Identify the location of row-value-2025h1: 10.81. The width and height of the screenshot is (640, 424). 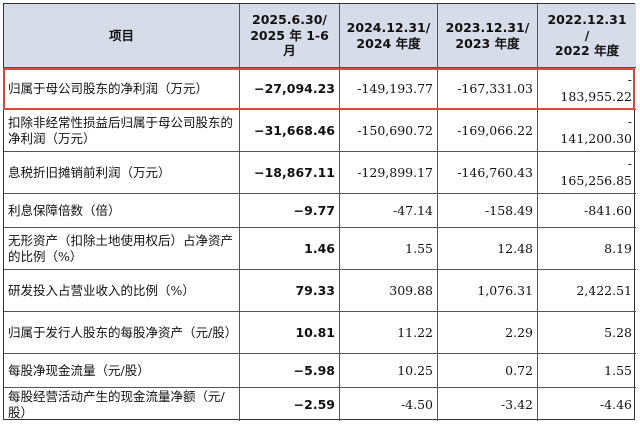
(290, 333).